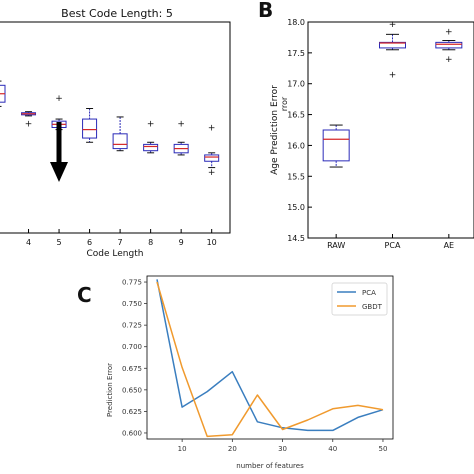 Image resolution: width=474 pixels, height=474 pixels. I want to click on panel-b-ytick-label-15.5: 15.5, so click(296, 176).